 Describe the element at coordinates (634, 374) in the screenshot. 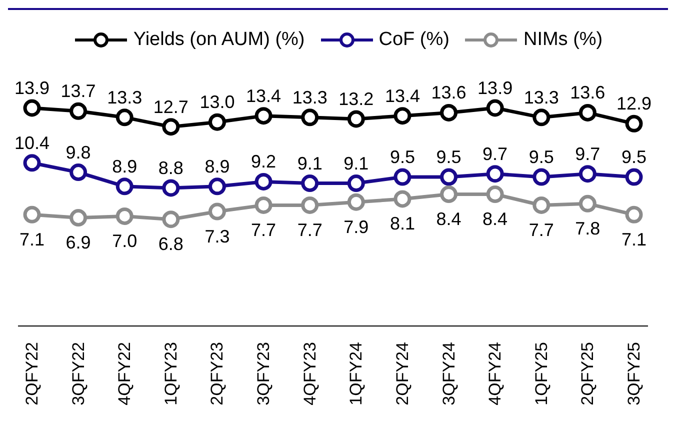

I see `x-tick-label: 3QFY25` at that location.